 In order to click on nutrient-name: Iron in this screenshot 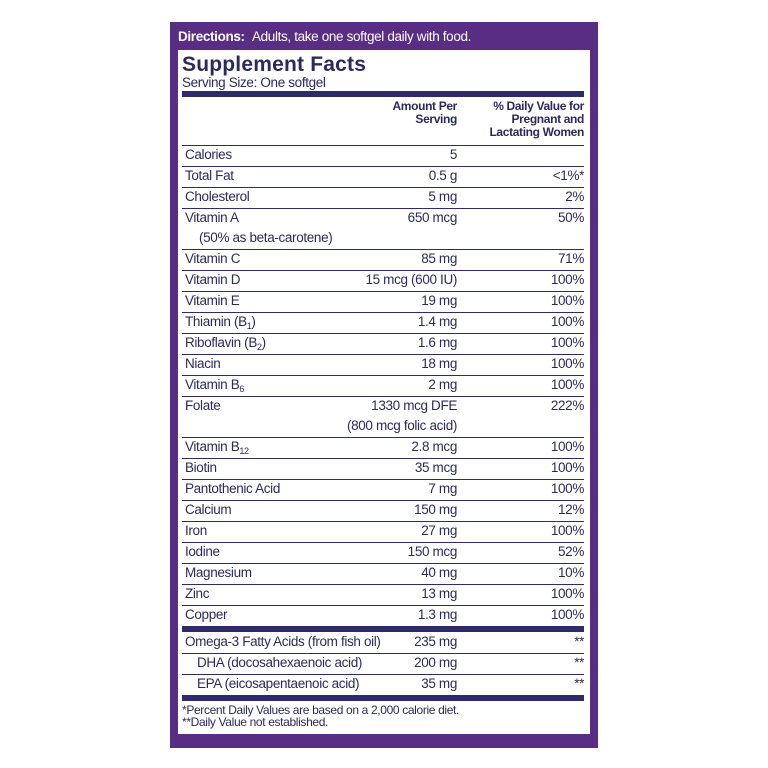, I will do `click(196, 531)`.